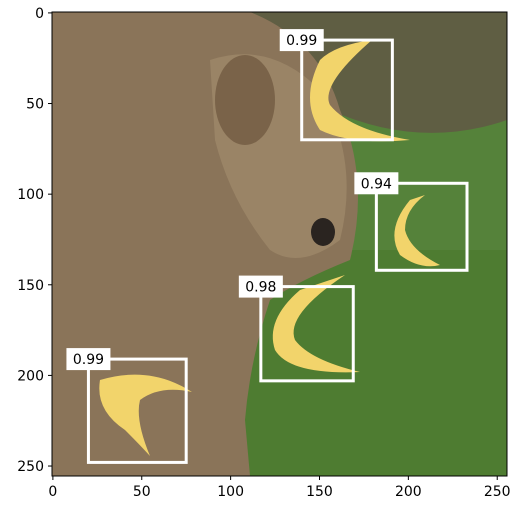 The width and height of the screenshot is (530, 511). What do you see at coordinates (142, 492) in the screenshot?
I see `x-tick-label: 50` at bounding box center [142, 492].